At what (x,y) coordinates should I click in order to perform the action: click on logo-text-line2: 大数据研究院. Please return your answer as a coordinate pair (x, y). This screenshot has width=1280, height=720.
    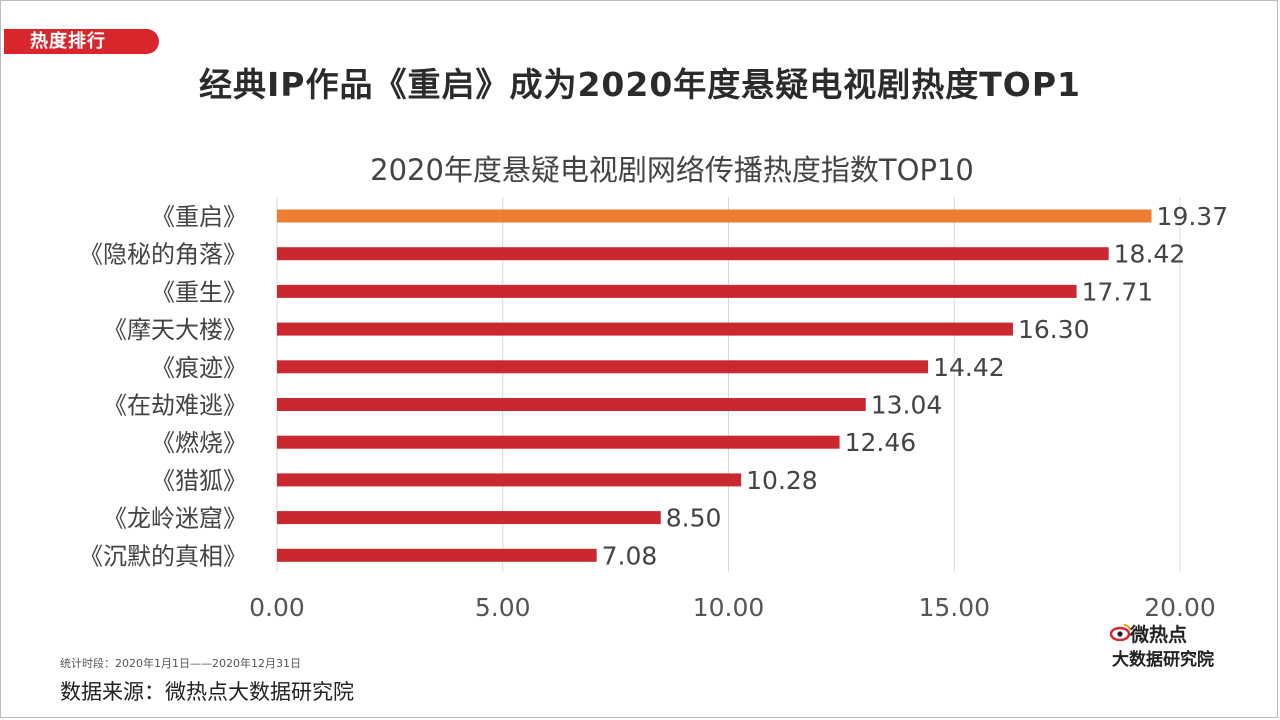
    Looking at the image, I should click on (1163, 660).